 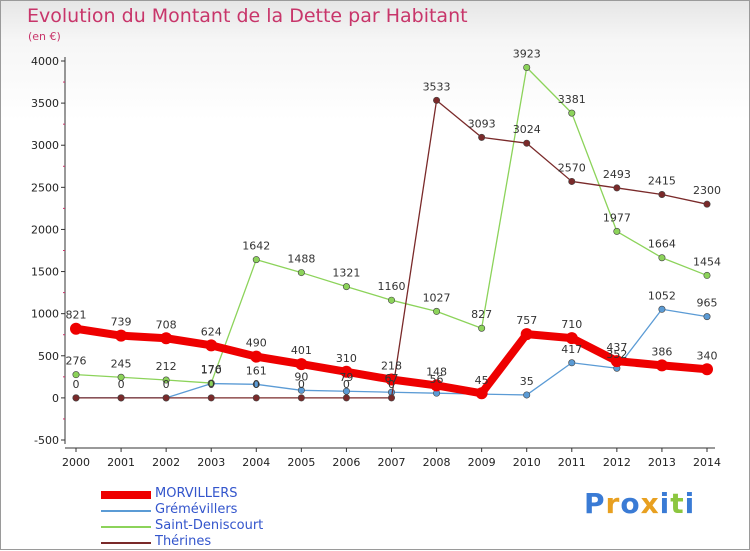 What do you see at coordinates (437, 297) in the screenshot?
I see `data-label: 1027` at bounding box center [437, 297].